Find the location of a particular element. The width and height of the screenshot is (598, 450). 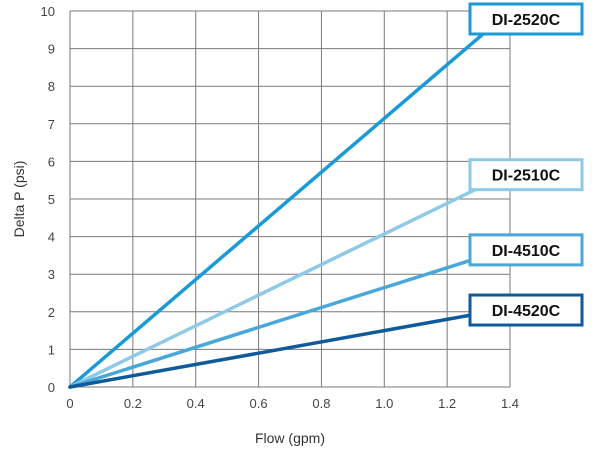

x-tick-label: 0.8 is located at coordinates (321, 403).